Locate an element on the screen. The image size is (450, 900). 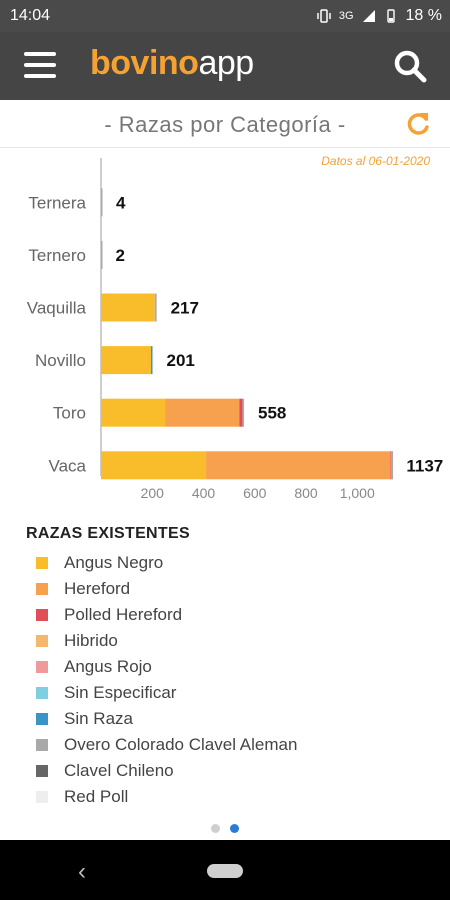
data-label: 2 is located at coordinates (120, 255).